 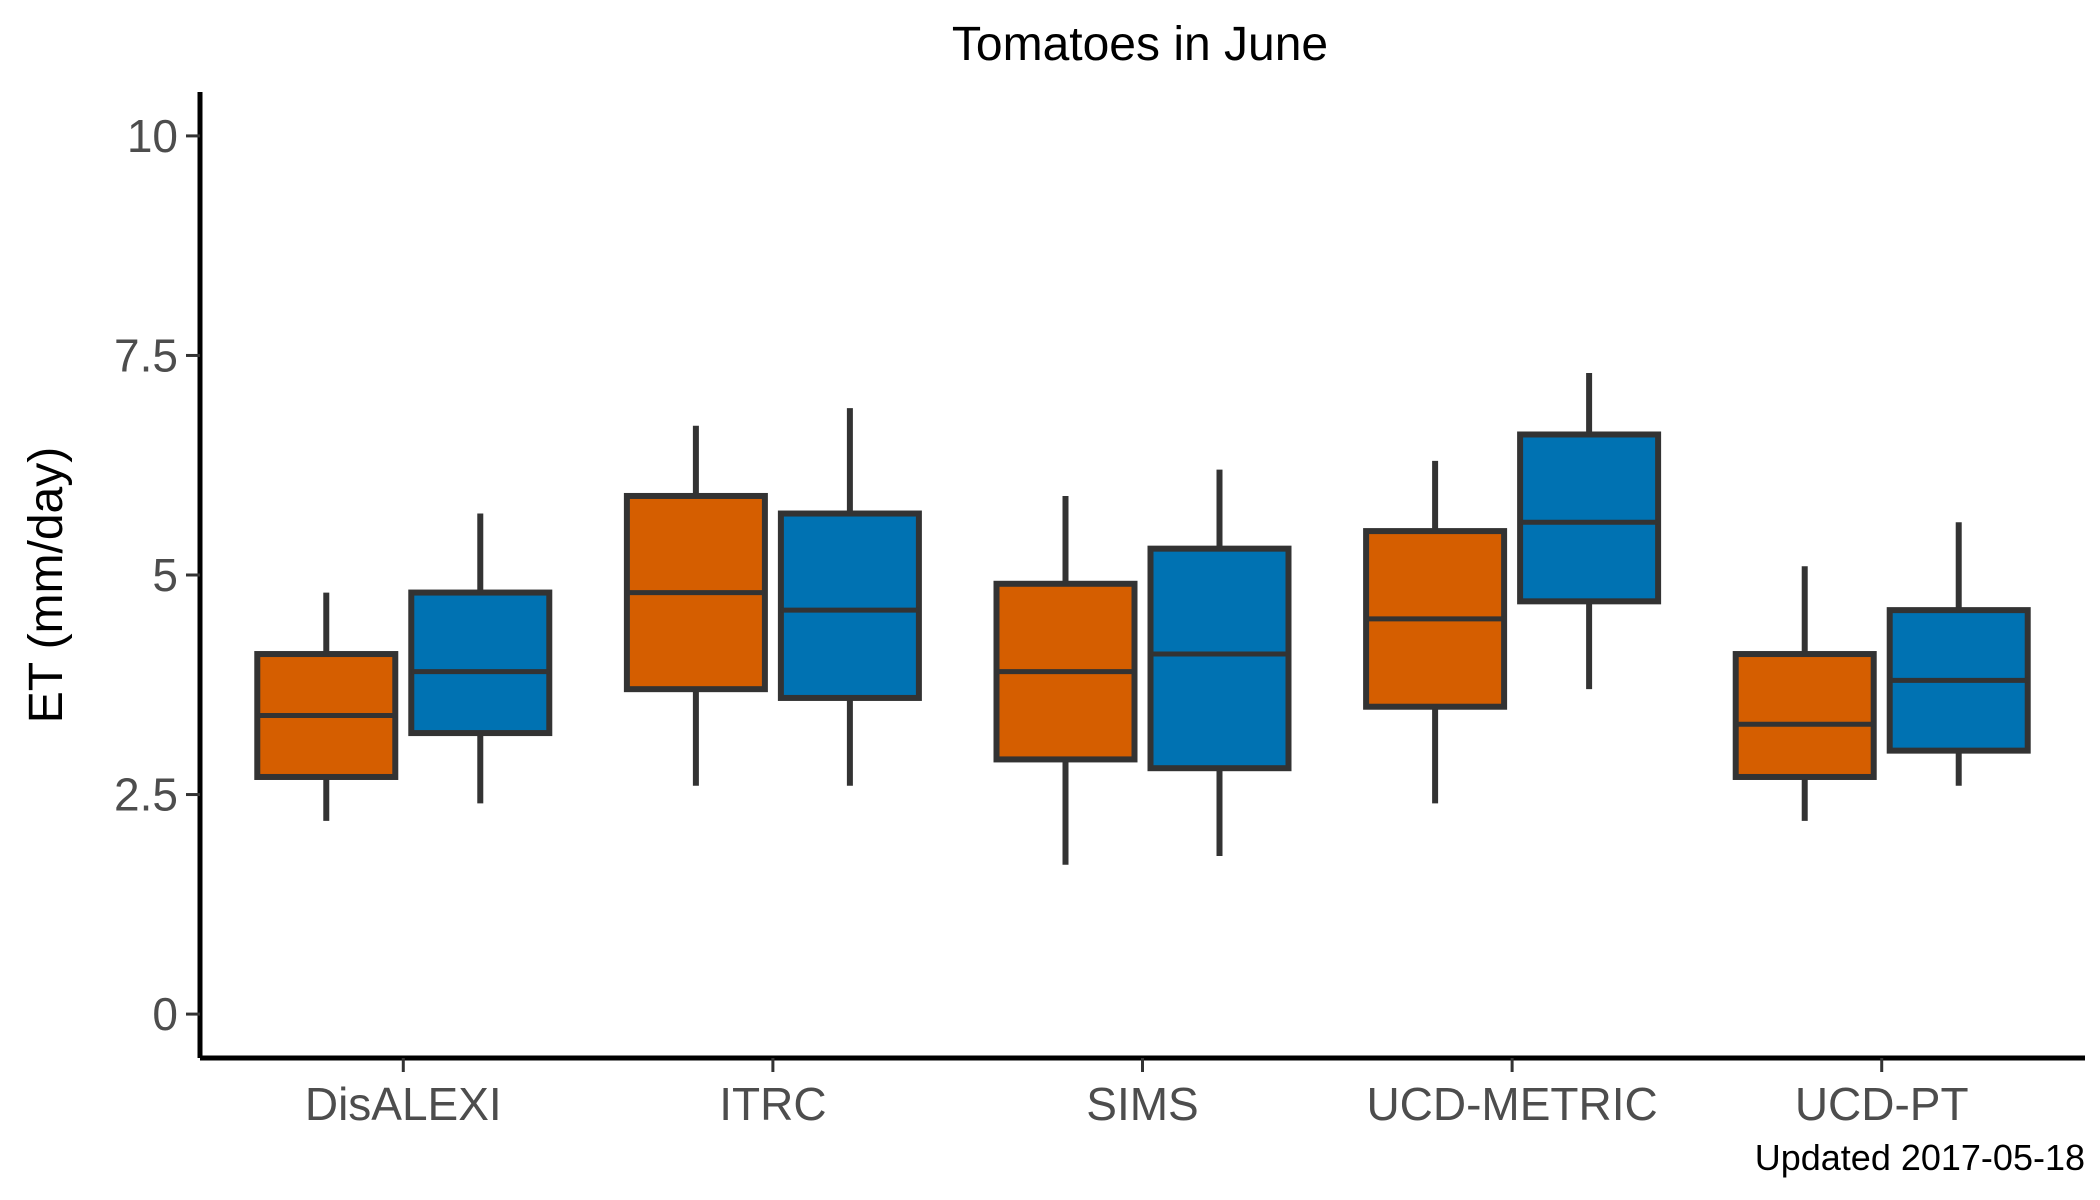 I want to click on x-tick-label: DisALEXI, so click(x=403, y=1104).